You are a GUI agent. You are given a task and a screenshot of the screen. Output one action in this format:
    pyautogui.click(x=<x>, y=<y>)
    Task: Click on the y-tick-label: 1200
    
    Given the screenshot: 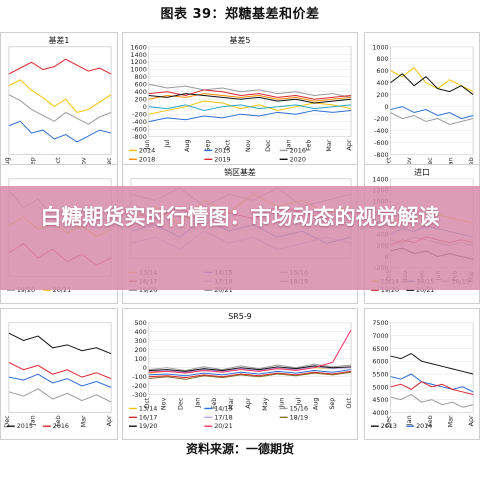 What is the action you would take?
    pyautogui.click(x=138, y=62)
    